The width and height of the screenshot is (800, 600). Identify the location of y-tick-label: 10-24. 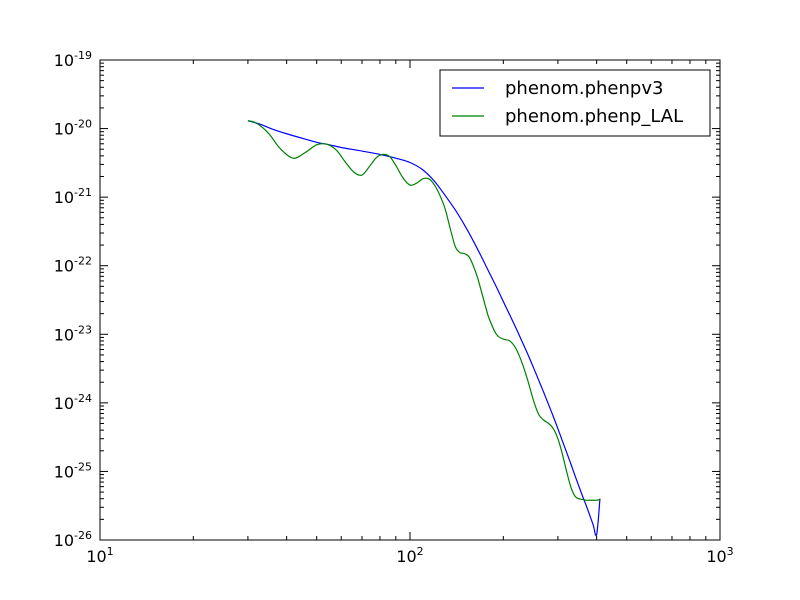
(73, 402).